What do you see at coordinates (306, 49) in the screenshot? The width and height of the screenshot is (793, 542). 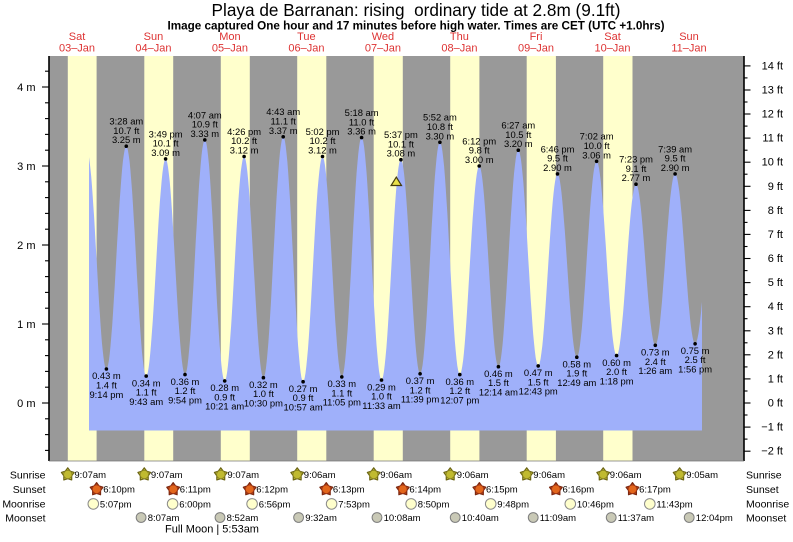 I see `svg-text: 06–Jan` at bounding box center [306, 49].